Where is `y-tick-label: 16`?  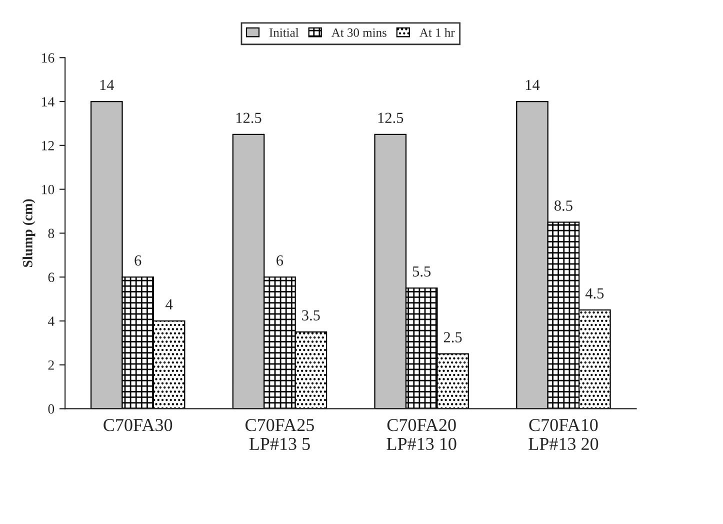
y-tick-label: 16 is located at coordinates (48, 58).